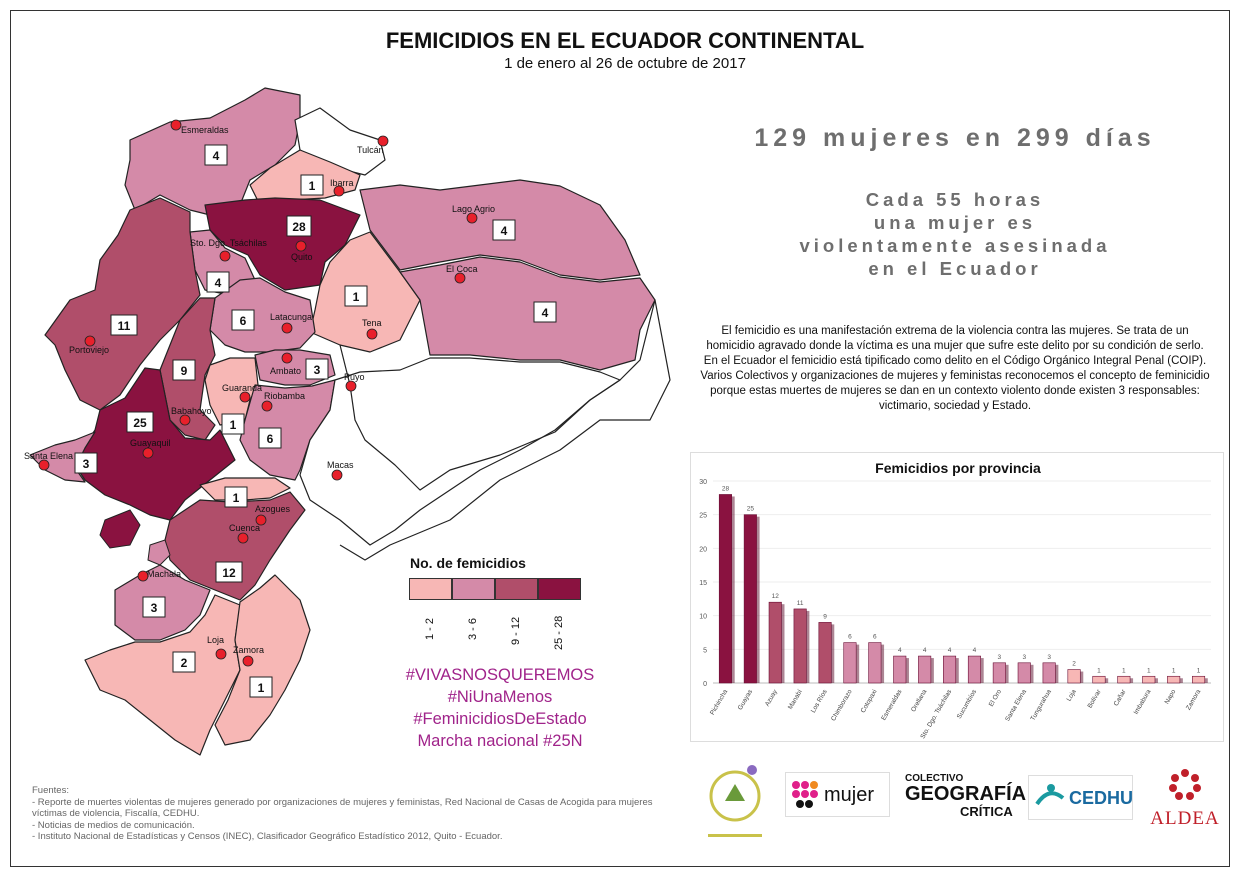 This screenshot has width=1240, height=877. I want to click on x-tick-label: Chimborazo, so click(842, 705).